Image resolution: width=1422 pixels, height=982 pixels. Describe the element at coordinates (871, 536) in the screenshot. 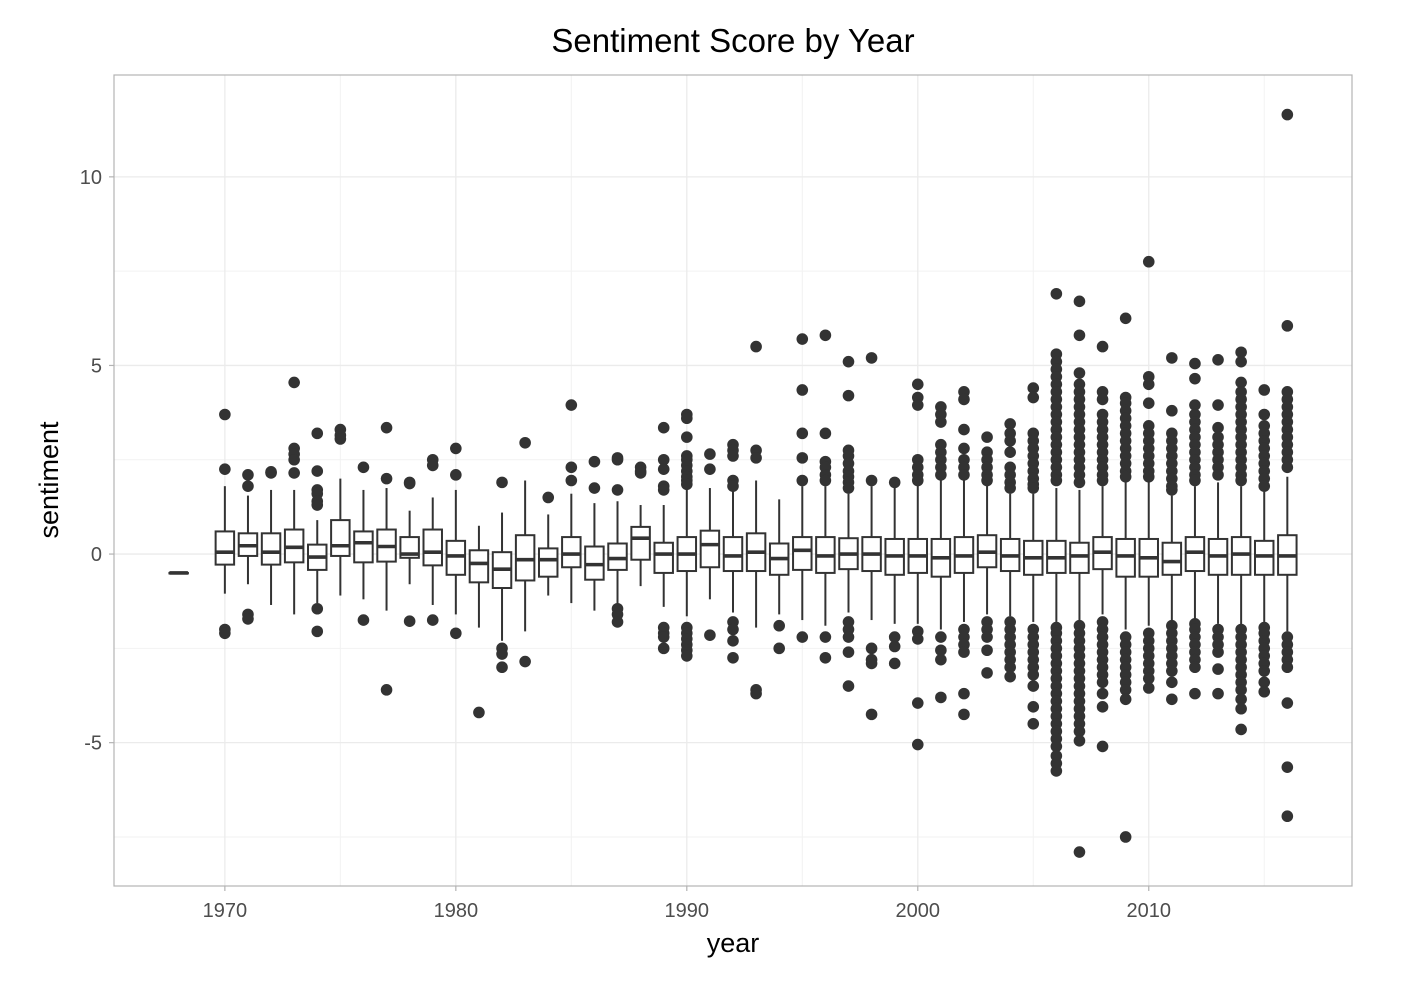

I see `box-1998` at that location.